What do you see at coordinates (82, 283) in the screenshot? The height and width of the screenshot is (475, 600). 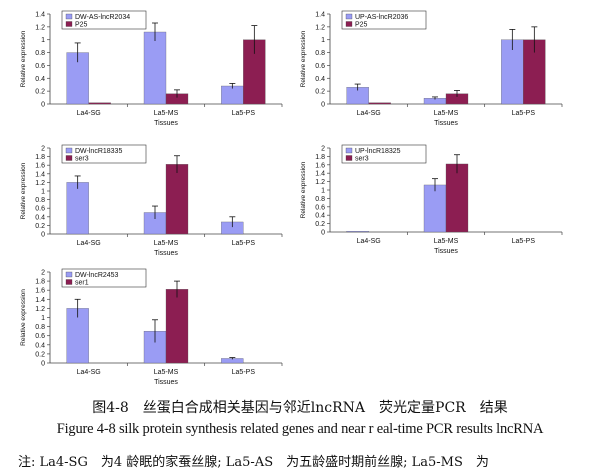 I see `legend-label: ser1` at bounding box center [82, 283].